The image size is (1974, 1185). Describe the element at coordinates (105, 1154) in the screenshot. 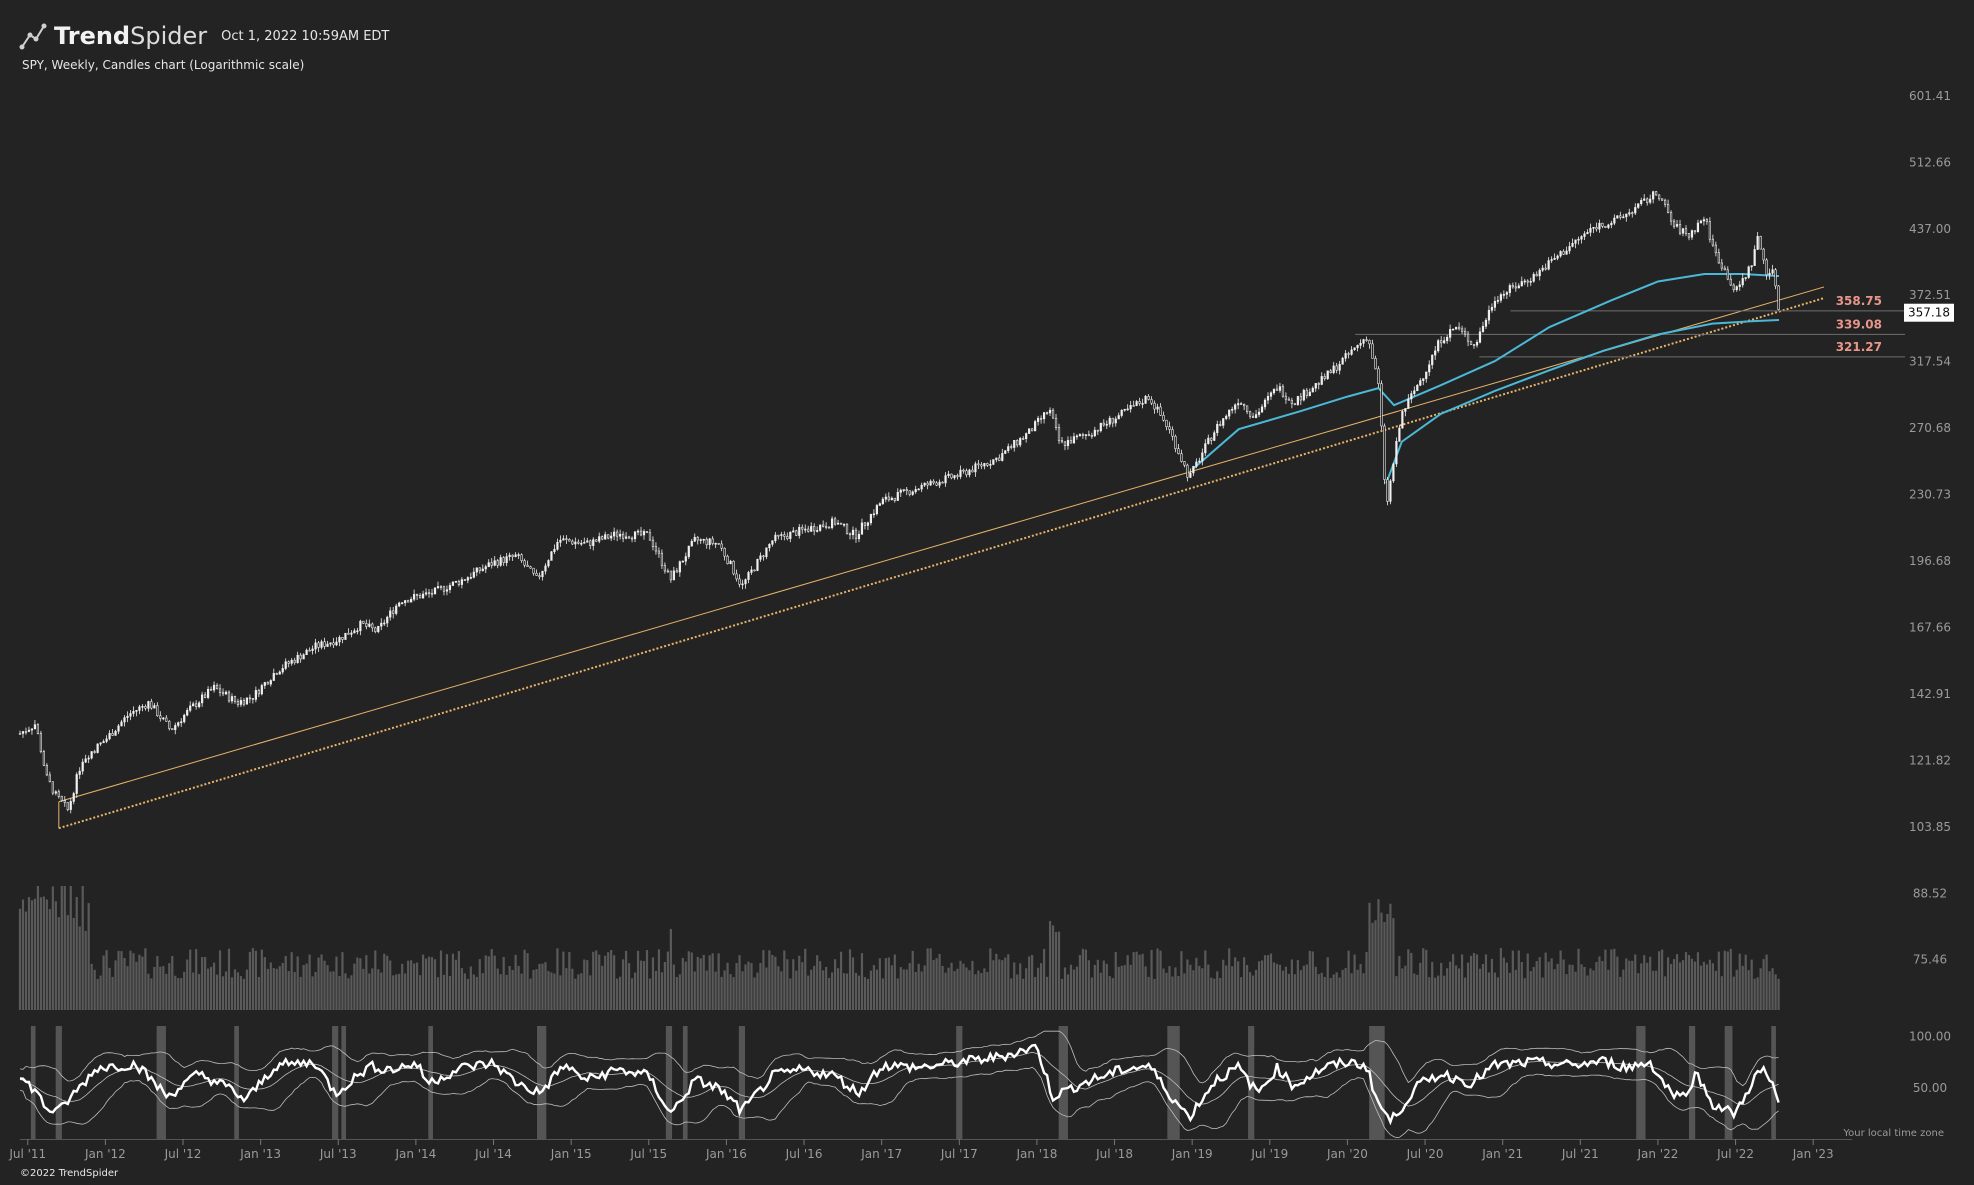

I see `time-tick-label: Jan '12` at that location.